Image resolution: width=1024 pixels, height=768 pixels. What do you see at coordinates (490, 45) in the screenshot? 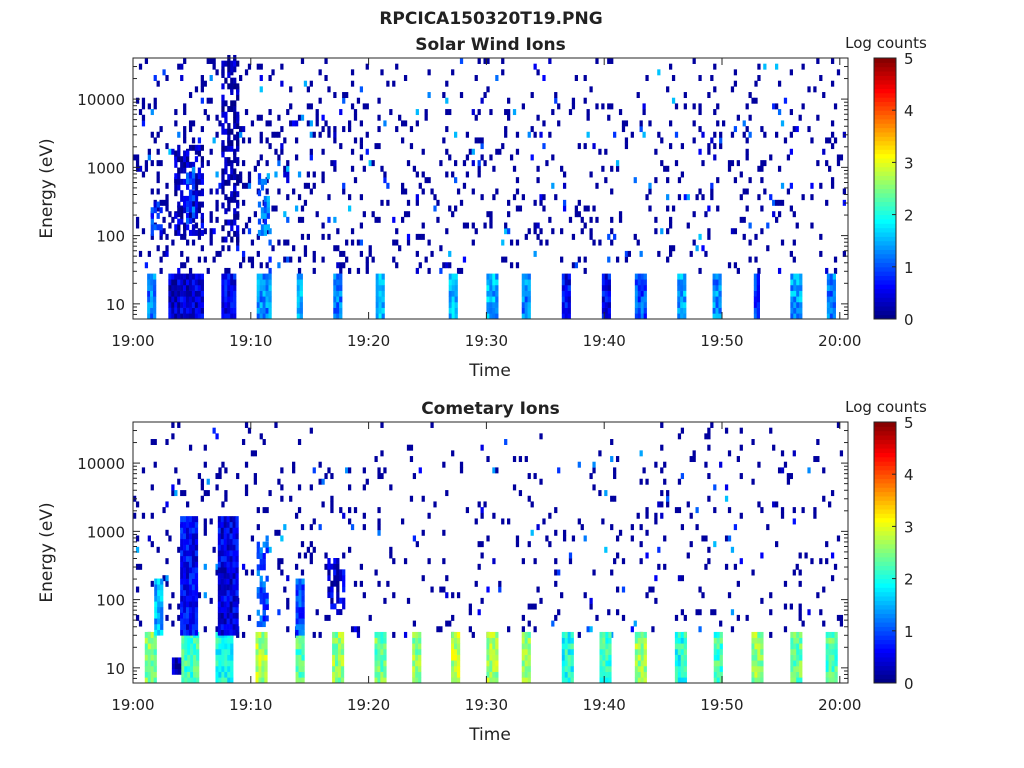
I see `panel-title: Solar Wind Ions` at bounding box center [490, 45].